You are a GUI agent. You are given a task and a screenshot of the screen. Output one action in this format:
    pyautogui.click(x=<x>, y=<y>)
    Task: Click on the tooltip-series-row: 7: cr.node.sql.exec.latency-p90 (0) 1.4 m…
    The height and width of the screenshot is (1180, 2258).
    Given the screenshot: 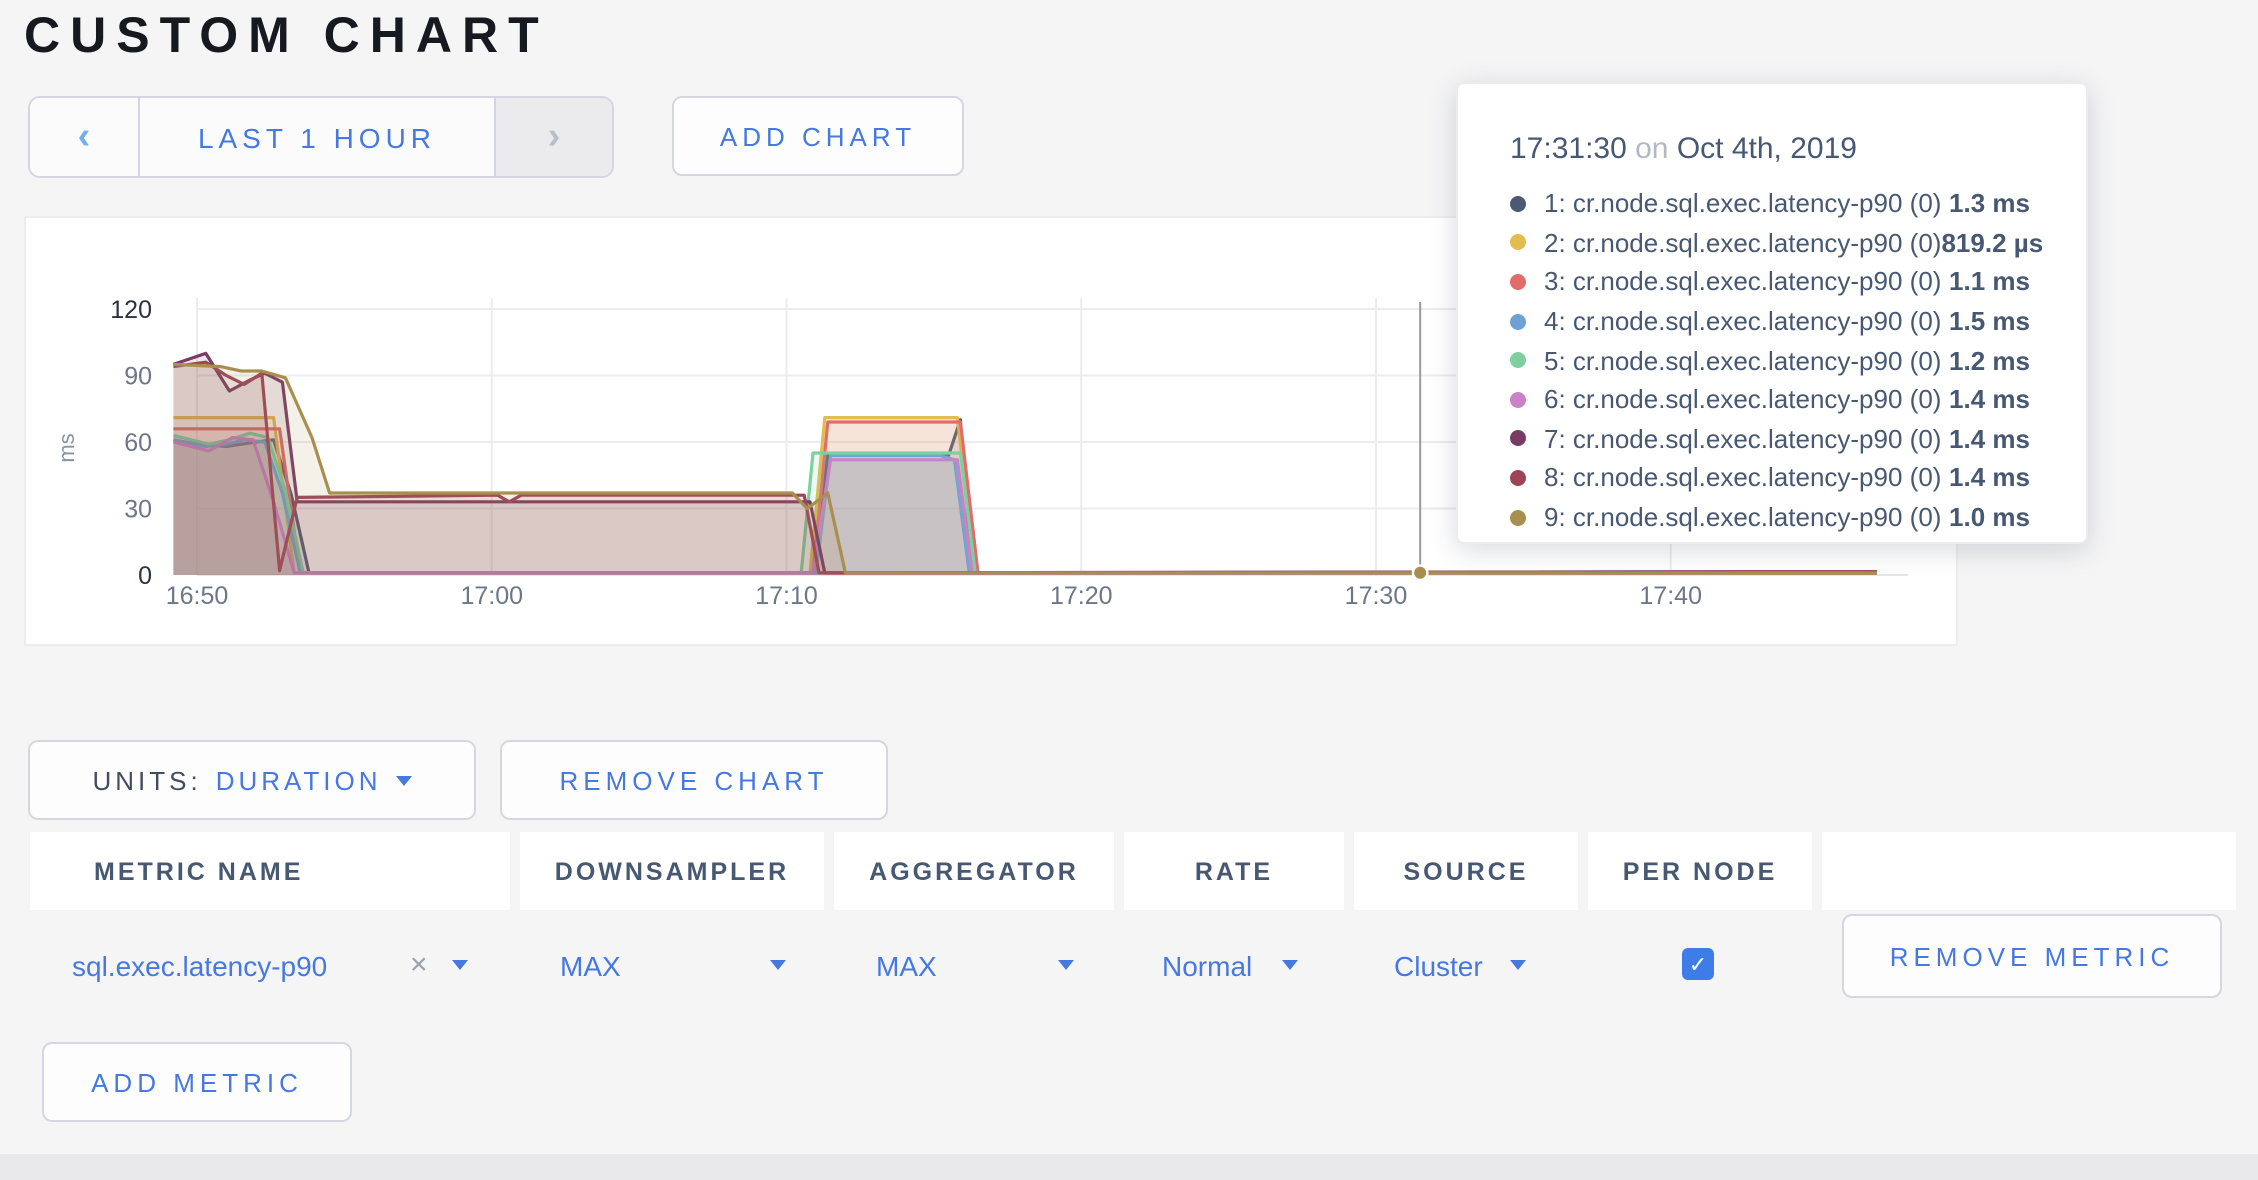 What is the action you would take?
    pyautogui.click(x=1770, y=438)
    